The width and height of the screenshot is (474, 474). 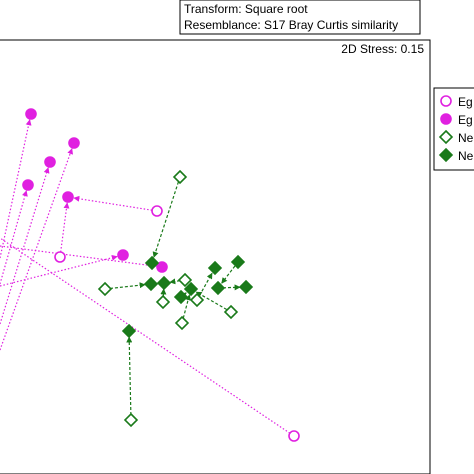 What do you see at coordinates (465, 102) in the screenshot?
I see `legend-label-1: Eg` at bounding box center [465, 102].